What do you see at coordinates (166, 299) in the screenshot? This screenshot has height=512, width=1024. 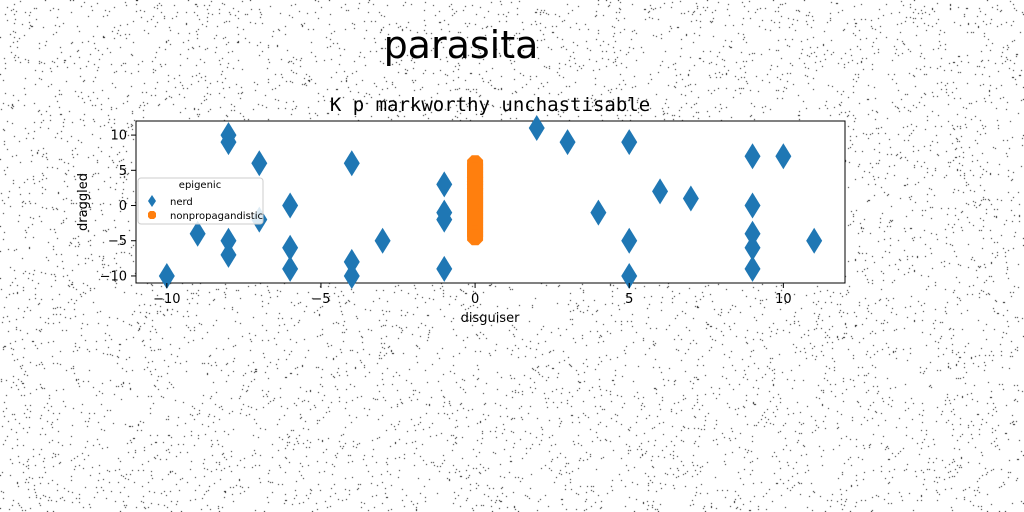 I see `x-tick-label: −10` at bounding box center [166, 299].